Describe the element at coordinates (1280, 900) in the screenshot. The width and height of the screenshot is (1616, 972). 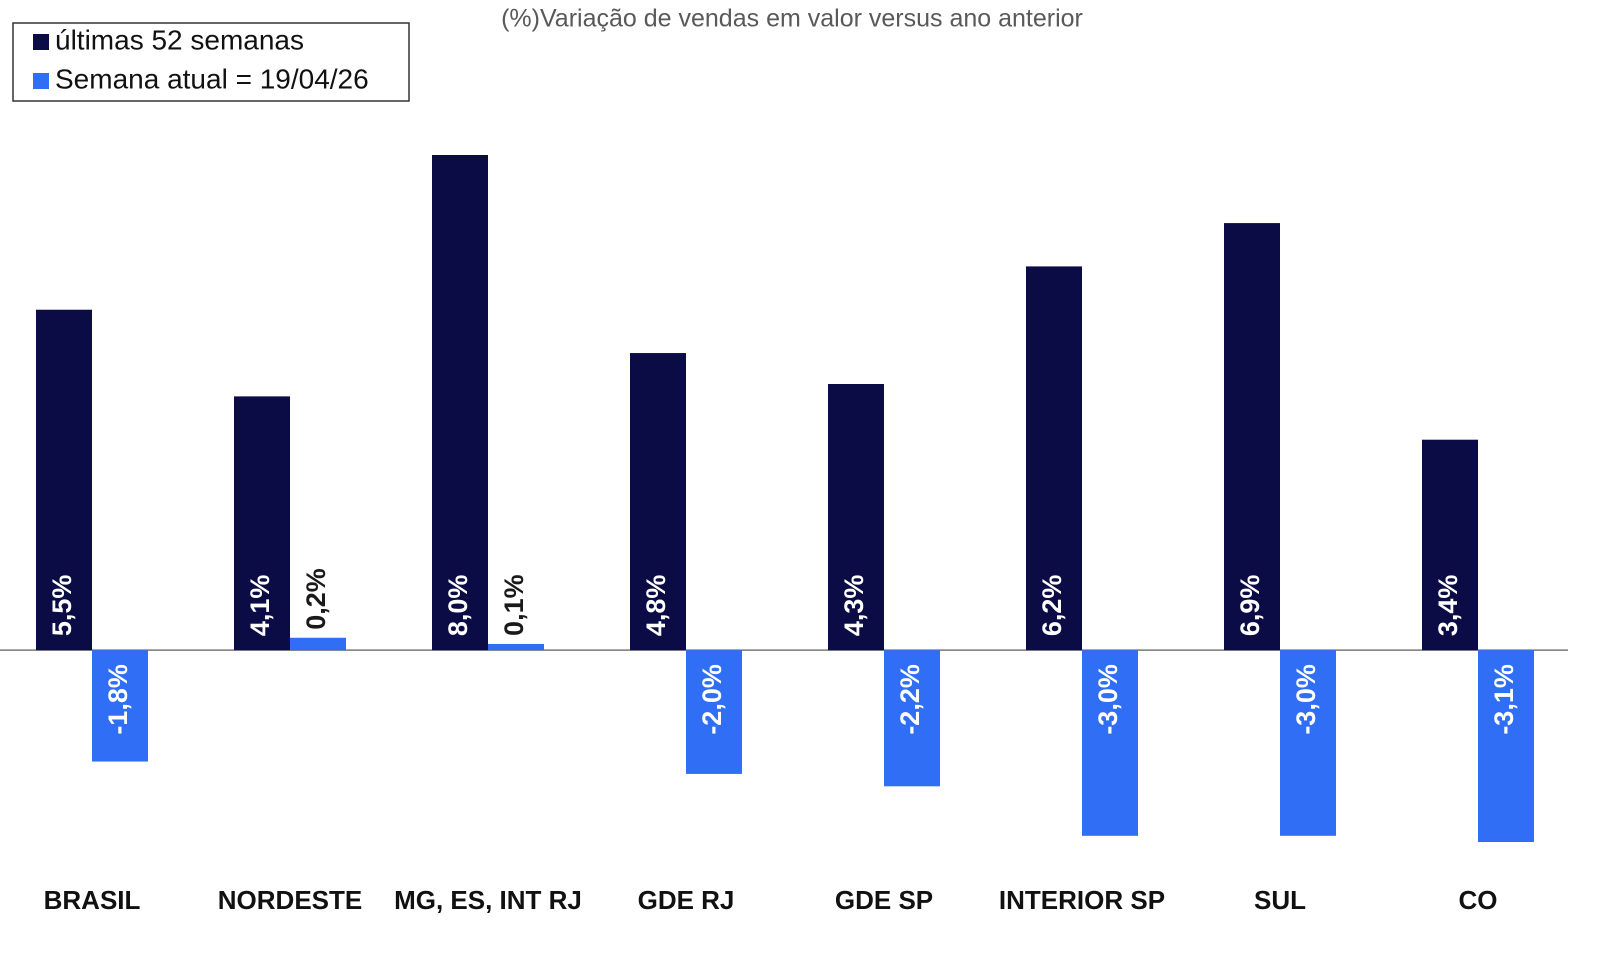
I see `x-tick-label: SUL` at that location.